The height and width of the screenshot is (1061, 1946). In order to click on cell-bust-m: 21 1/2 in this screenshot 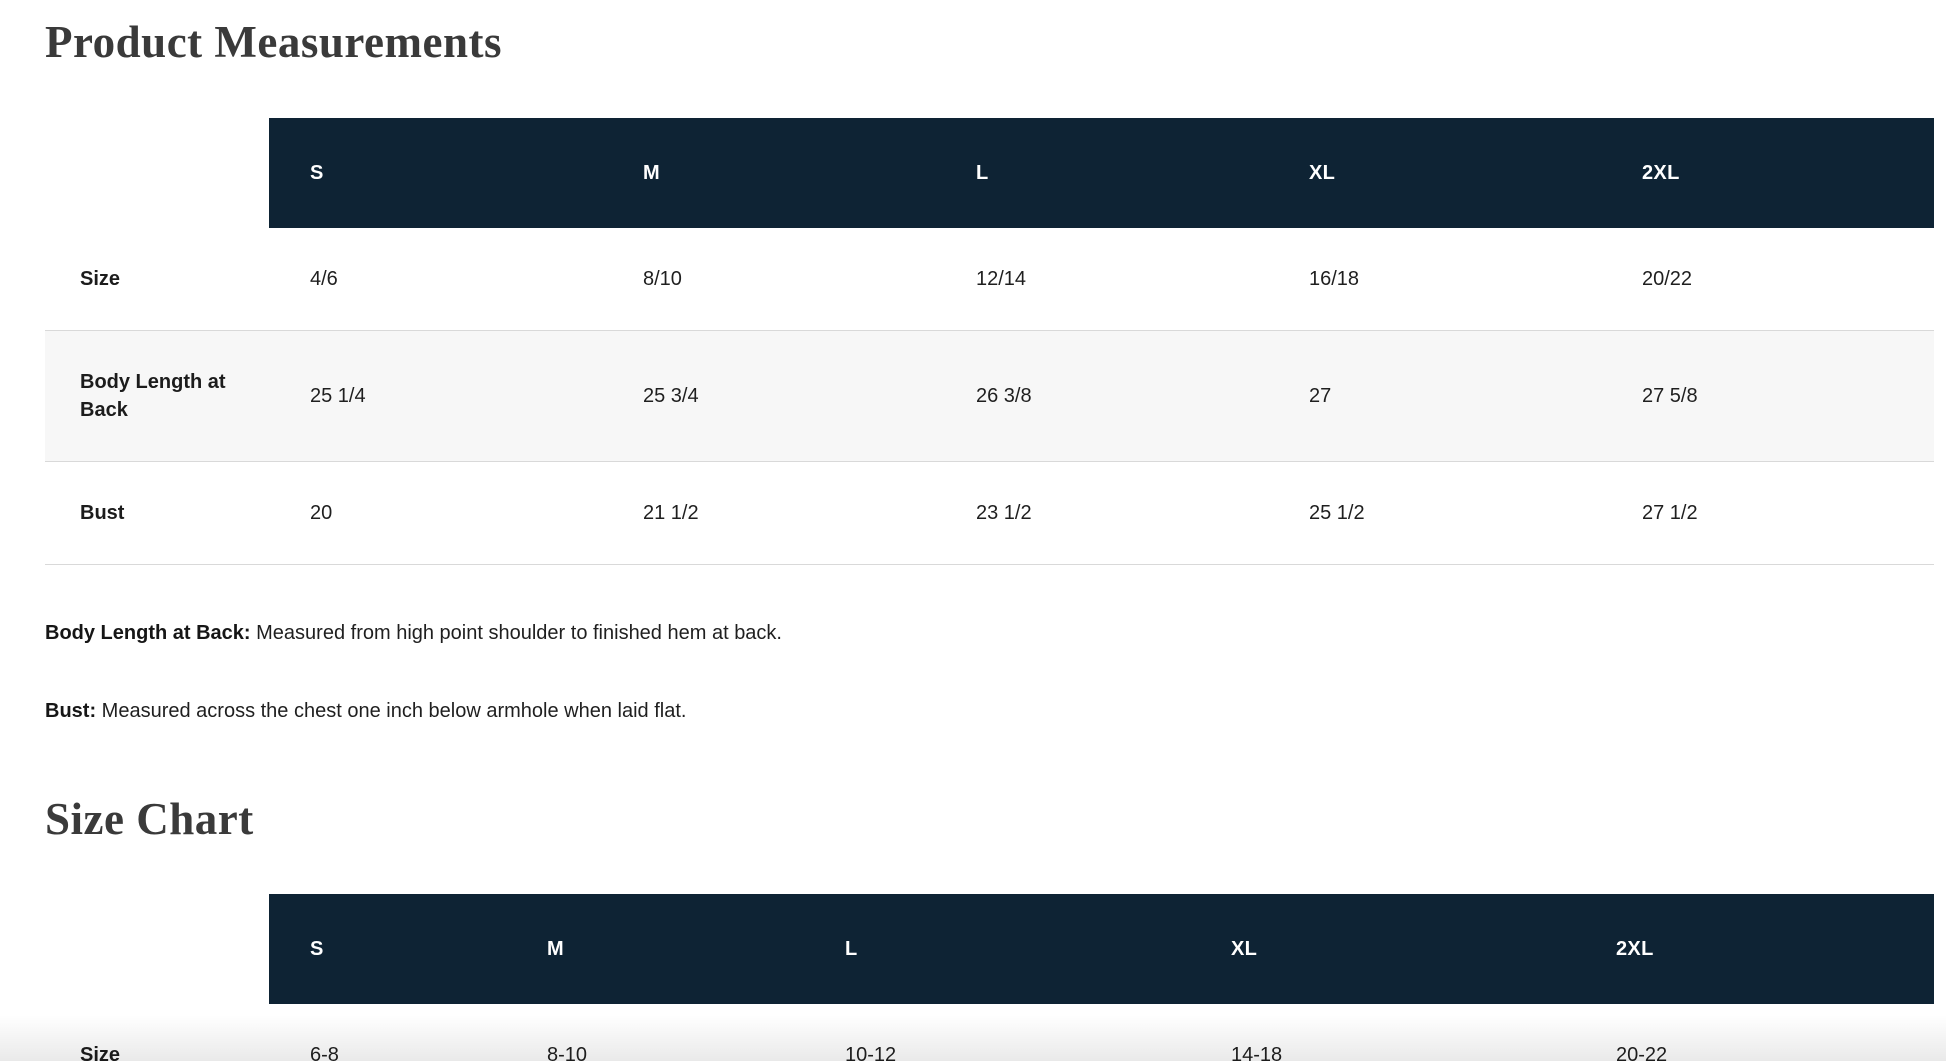, I will do `click(768, 512)`.